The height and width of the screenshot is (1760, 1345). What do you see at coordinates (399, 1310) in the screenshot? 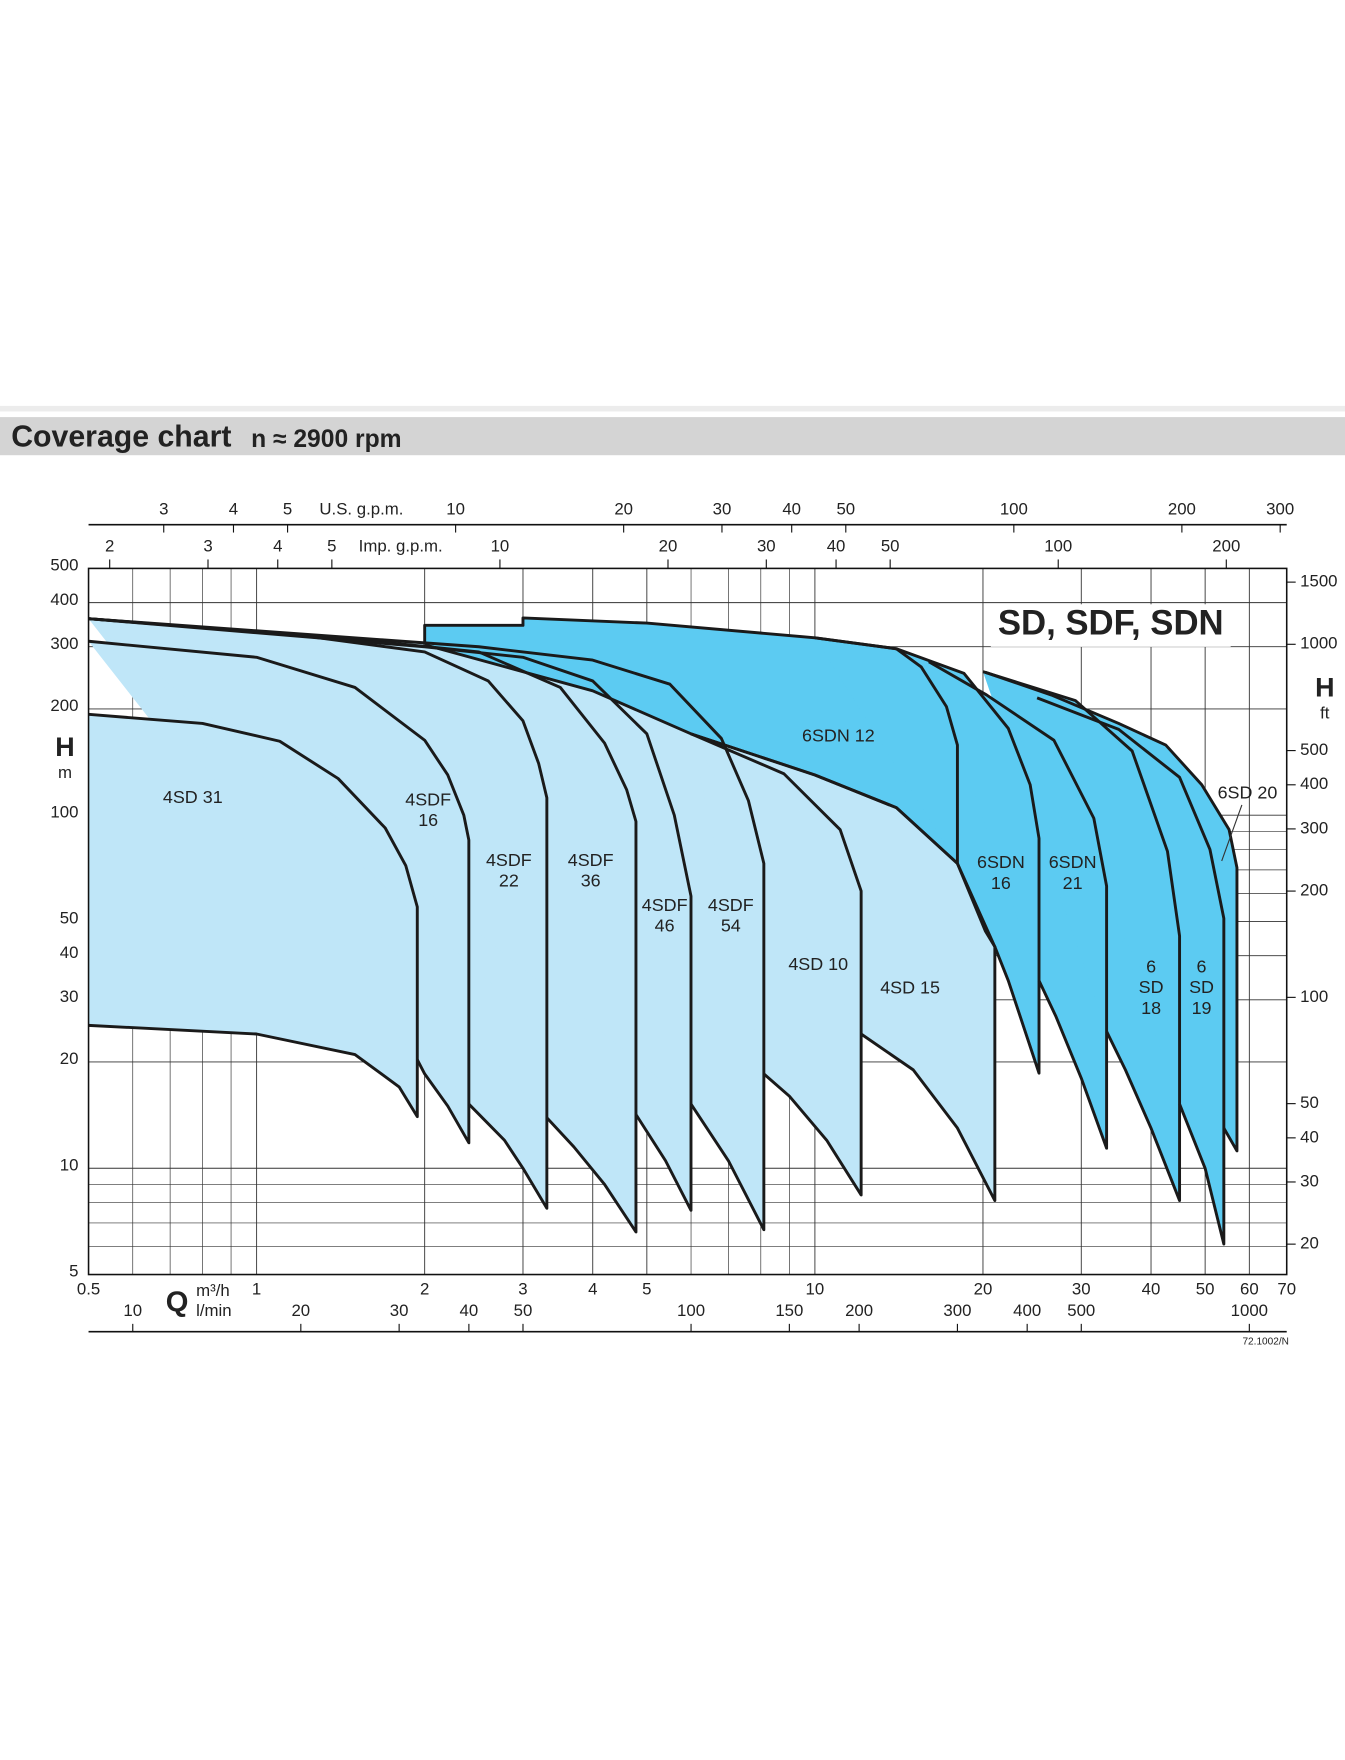
I see `x2-tick-label: 30` at bounding box center [399, 1310].